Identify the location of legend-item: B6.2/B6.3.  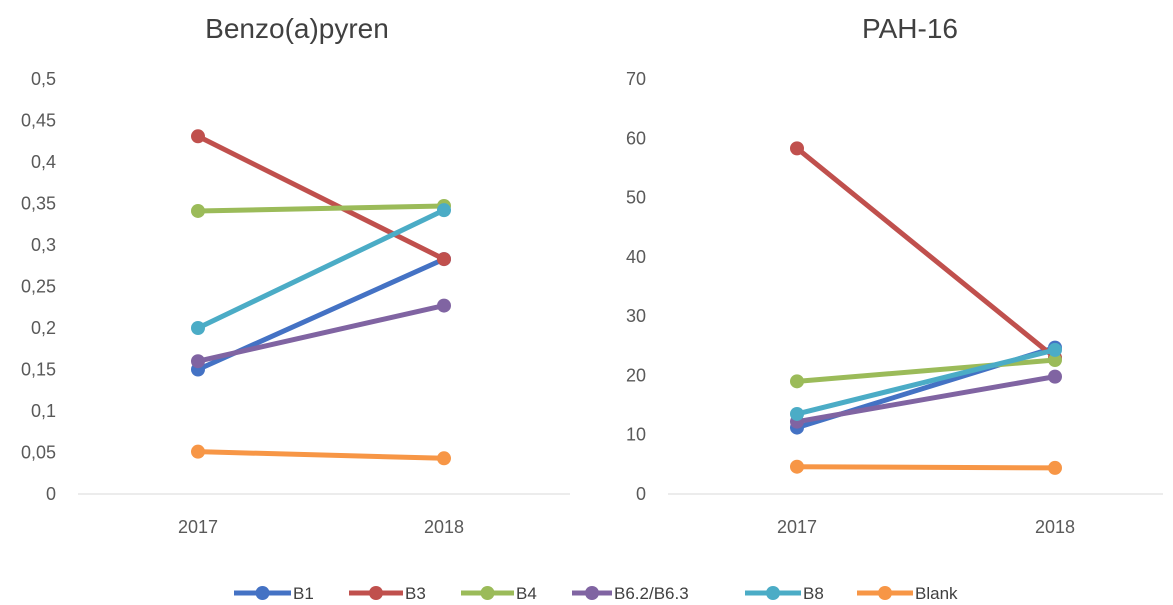
(630, 593).